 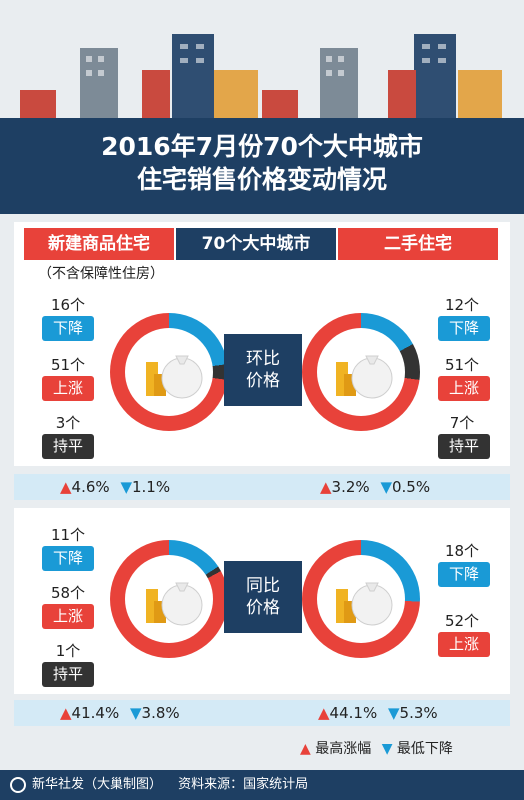 What do you see at coordinates (462, 305) in the screenshot?
I see `mom-used-down-count: 12个` at bounding box center [462, 305].